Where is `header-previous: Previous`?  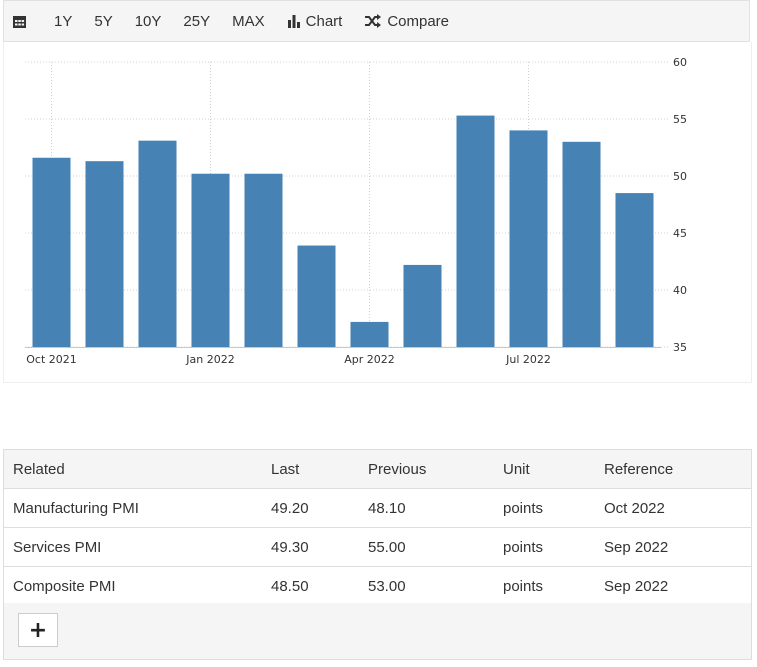 header-previous: Previous is located at coordinates (427, 469).